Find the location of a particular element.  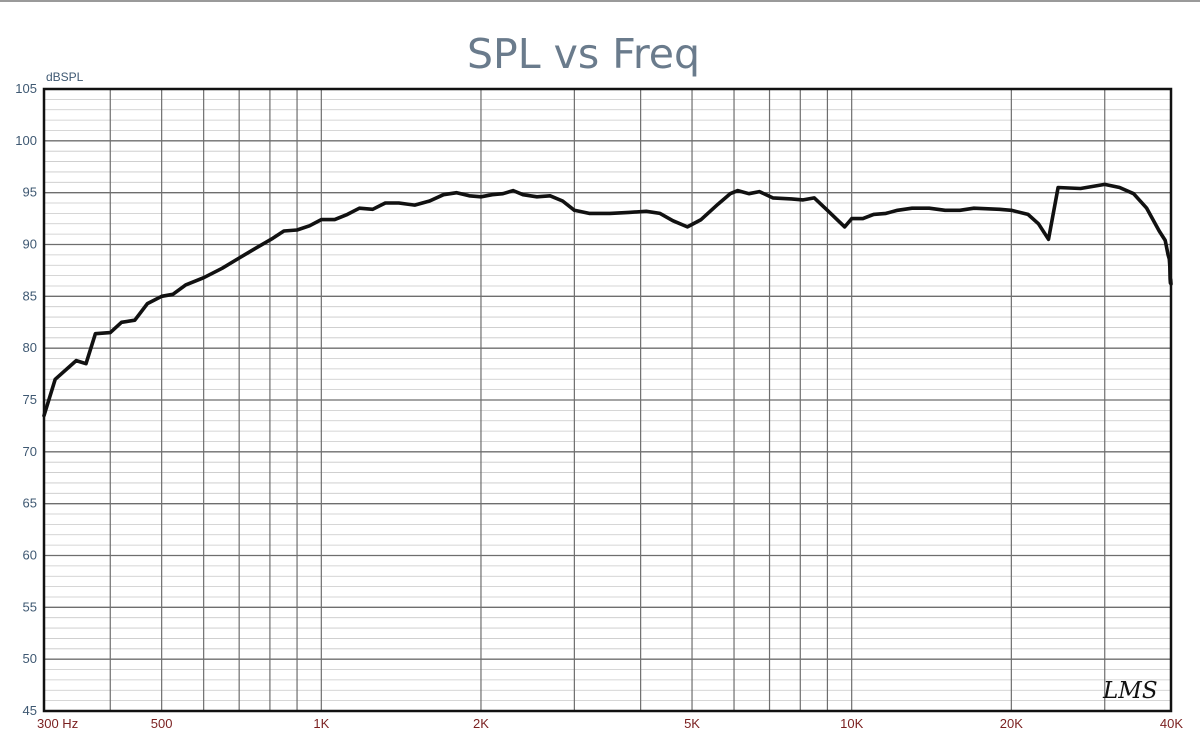

x-tick-label: 1K is located at coordinates (321, 723).